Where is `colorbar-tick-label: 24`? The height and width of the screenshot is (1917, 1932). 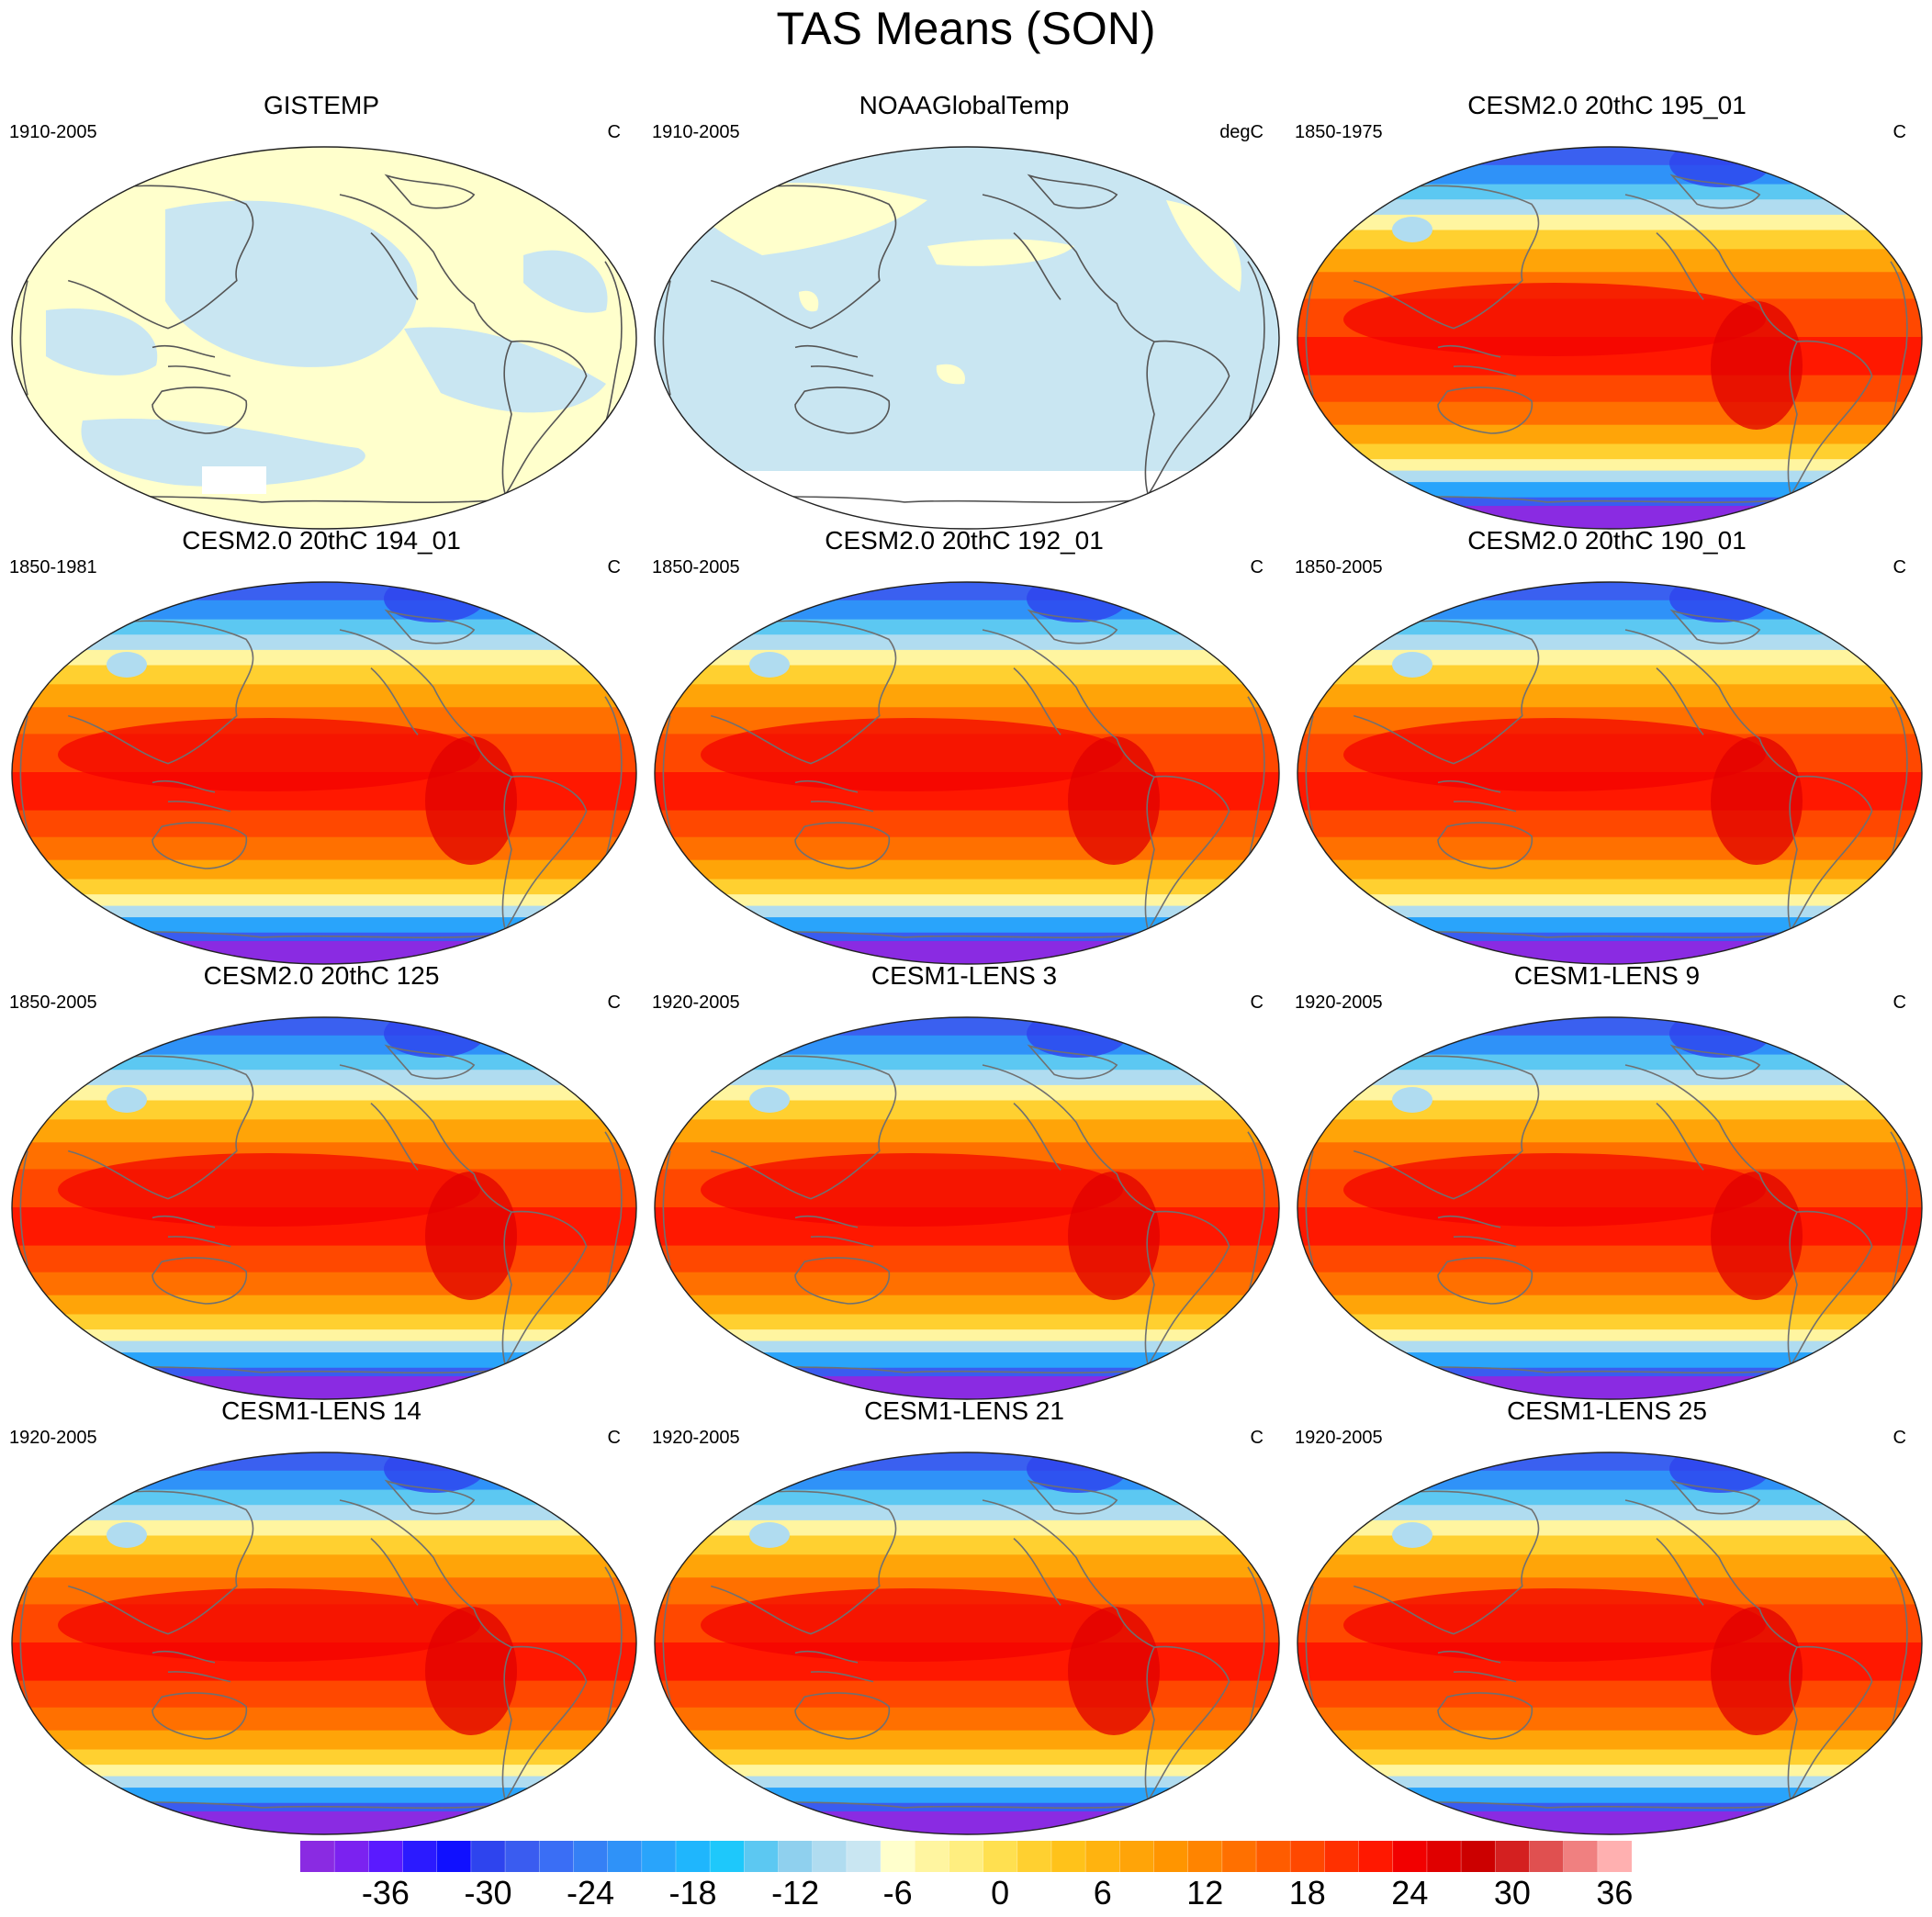 colorbar-tick-label: 24 is located at coordinates (1410, 1893).